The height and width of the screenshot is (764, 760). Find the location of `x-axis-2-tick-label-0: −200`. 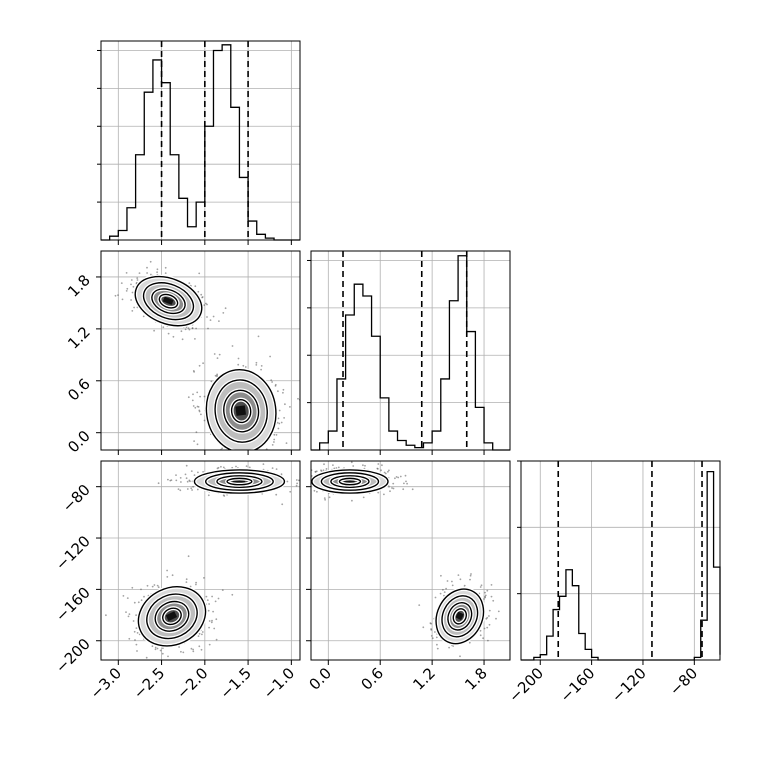

x-axis-2-tick-label-0: −200 is located at coordinates (526, 685).